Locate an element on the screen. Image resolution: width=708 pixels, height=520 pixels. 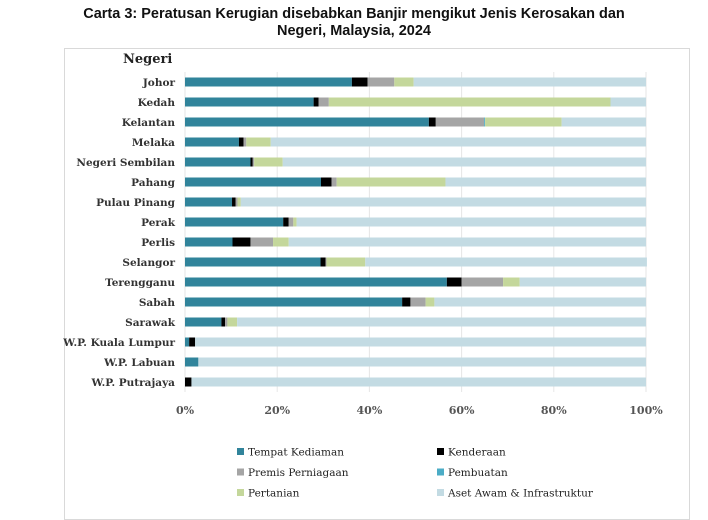
category-label: Sarawak is located at coordinates (150, 323).